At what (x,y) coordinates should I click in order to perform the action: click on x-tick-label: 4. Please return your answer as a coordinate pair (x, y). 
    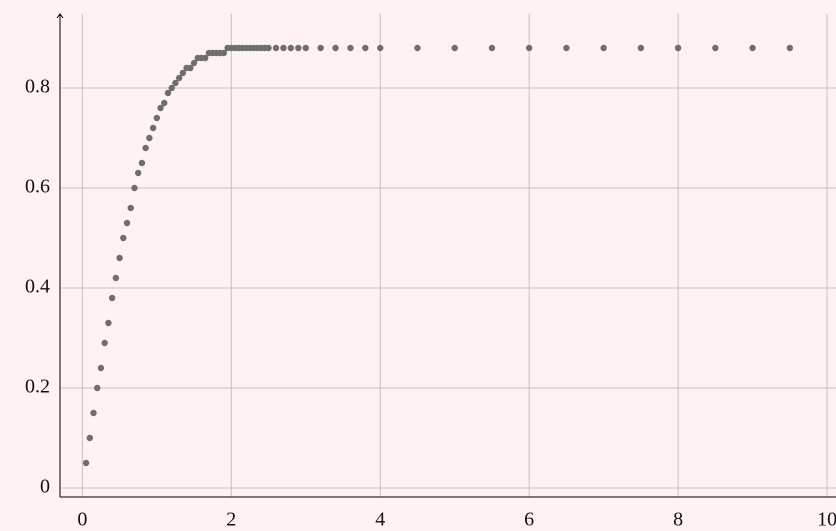
    Looking at the image, I should click on (380, 520).